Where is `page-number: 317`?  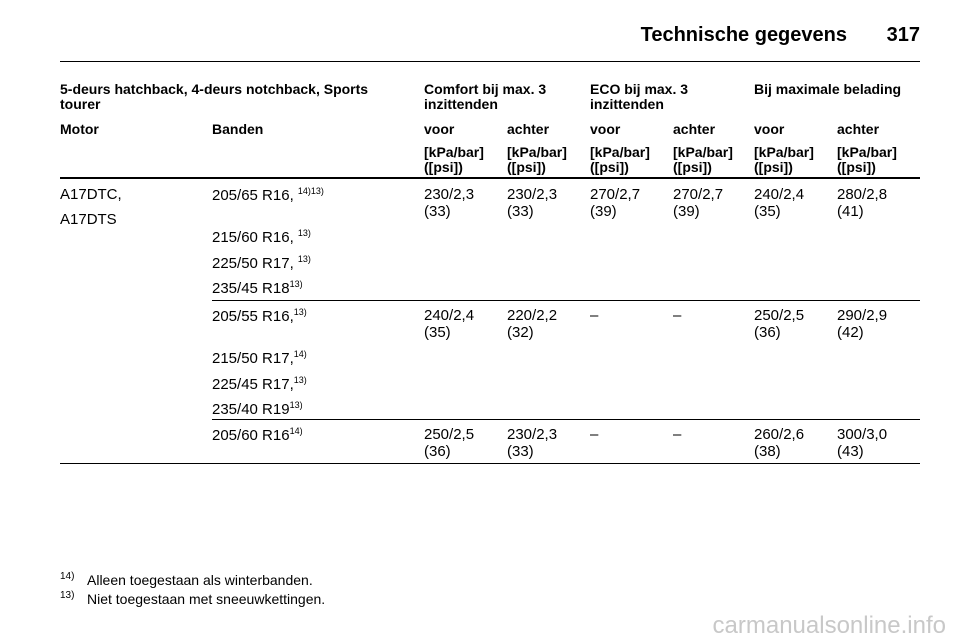 page-number: 317 is located at coordinates (903, 35).